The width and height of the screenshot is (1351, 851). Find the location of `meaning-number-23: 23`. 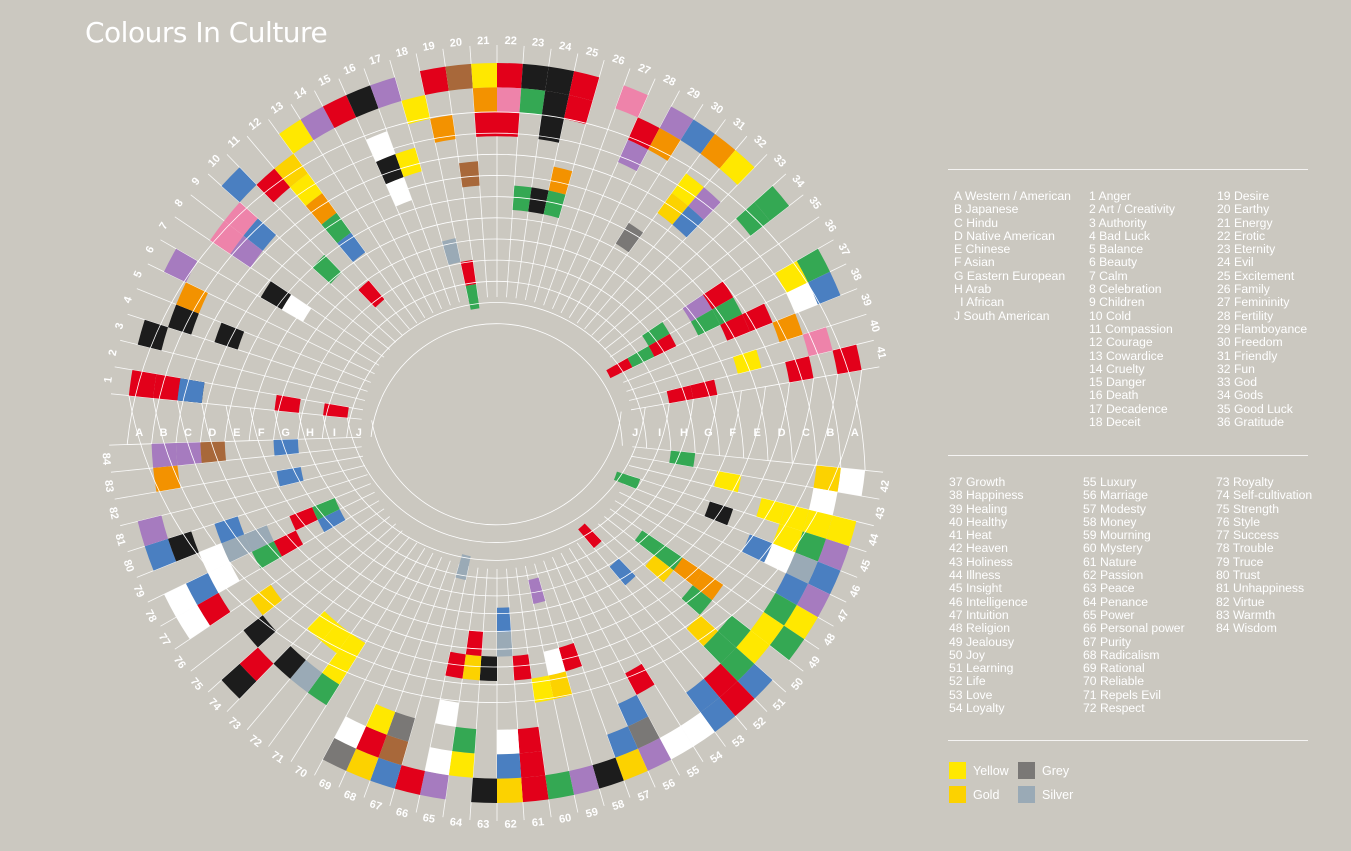

meaning-number-23: 23 is located at coordinates (537, 42).